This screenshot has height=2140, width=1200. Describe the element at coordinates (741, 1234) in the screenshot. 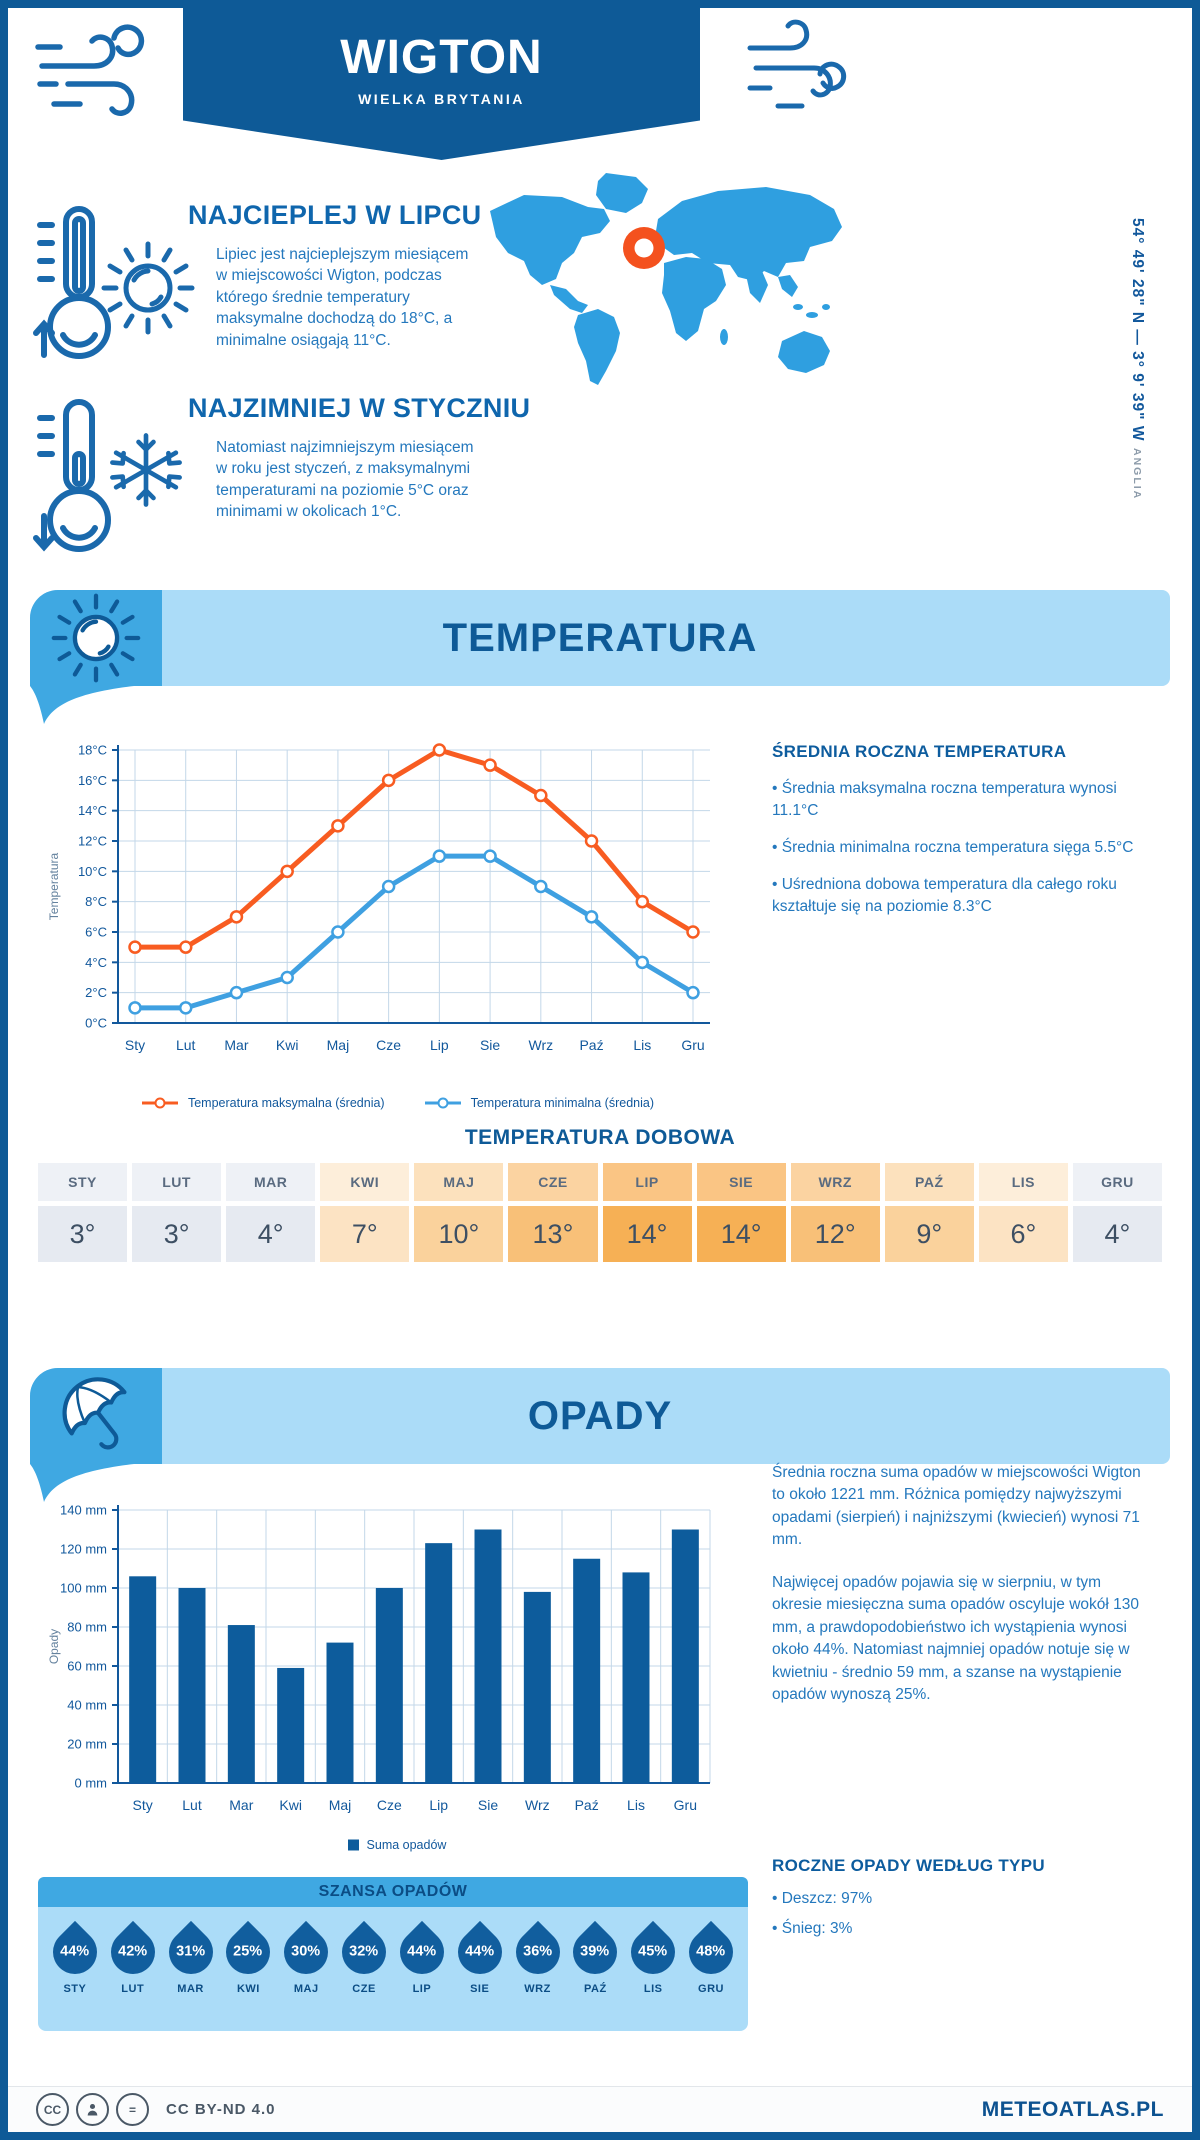

I see `daily-temp-value: 14°` at that location.